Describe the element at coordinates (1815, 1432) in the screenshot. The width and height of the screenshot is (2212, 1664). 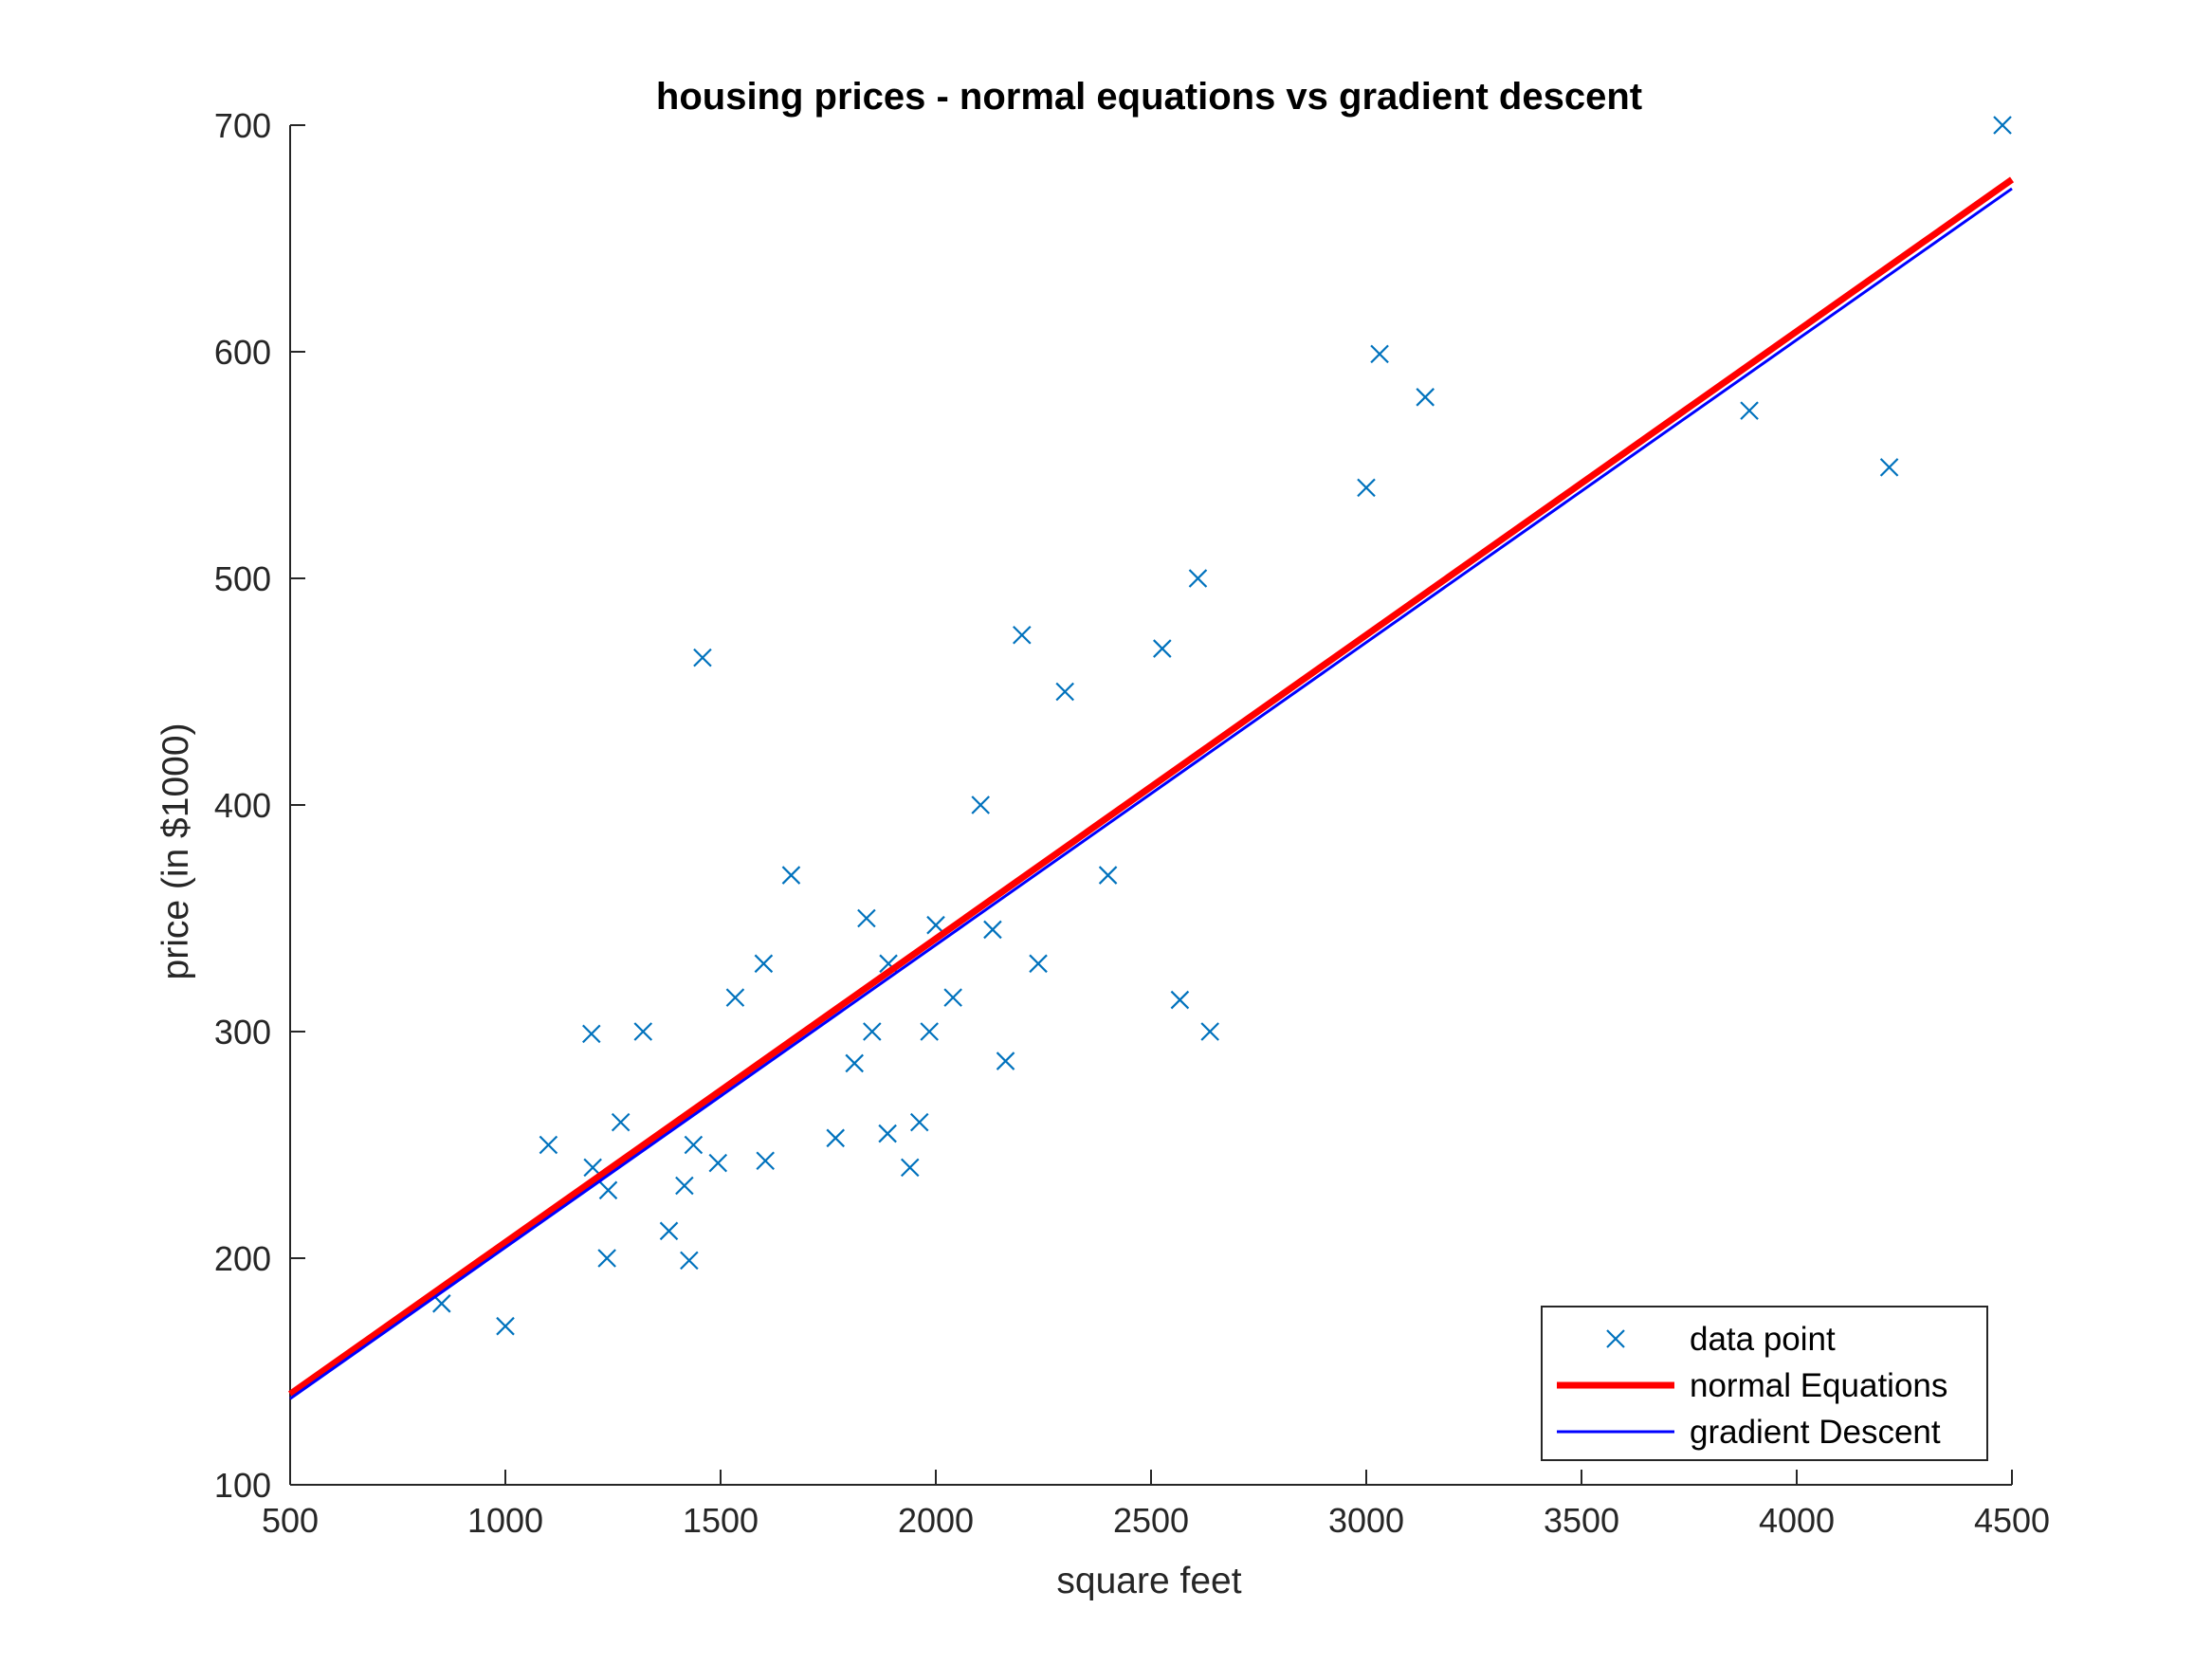
I see `legend-label-gradient-descent: gradient Descent` at that location.